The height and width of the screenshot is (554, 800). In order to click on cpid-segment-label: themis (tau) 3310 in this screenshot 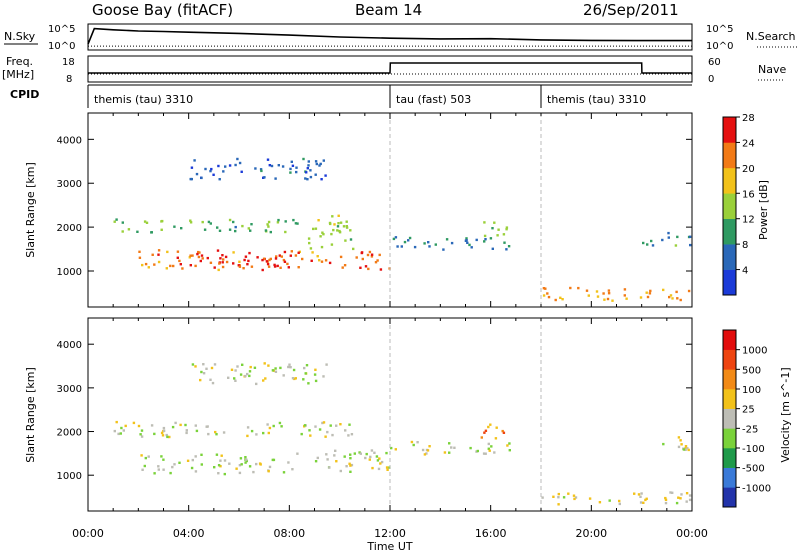, I will do `click(596, 99)`.